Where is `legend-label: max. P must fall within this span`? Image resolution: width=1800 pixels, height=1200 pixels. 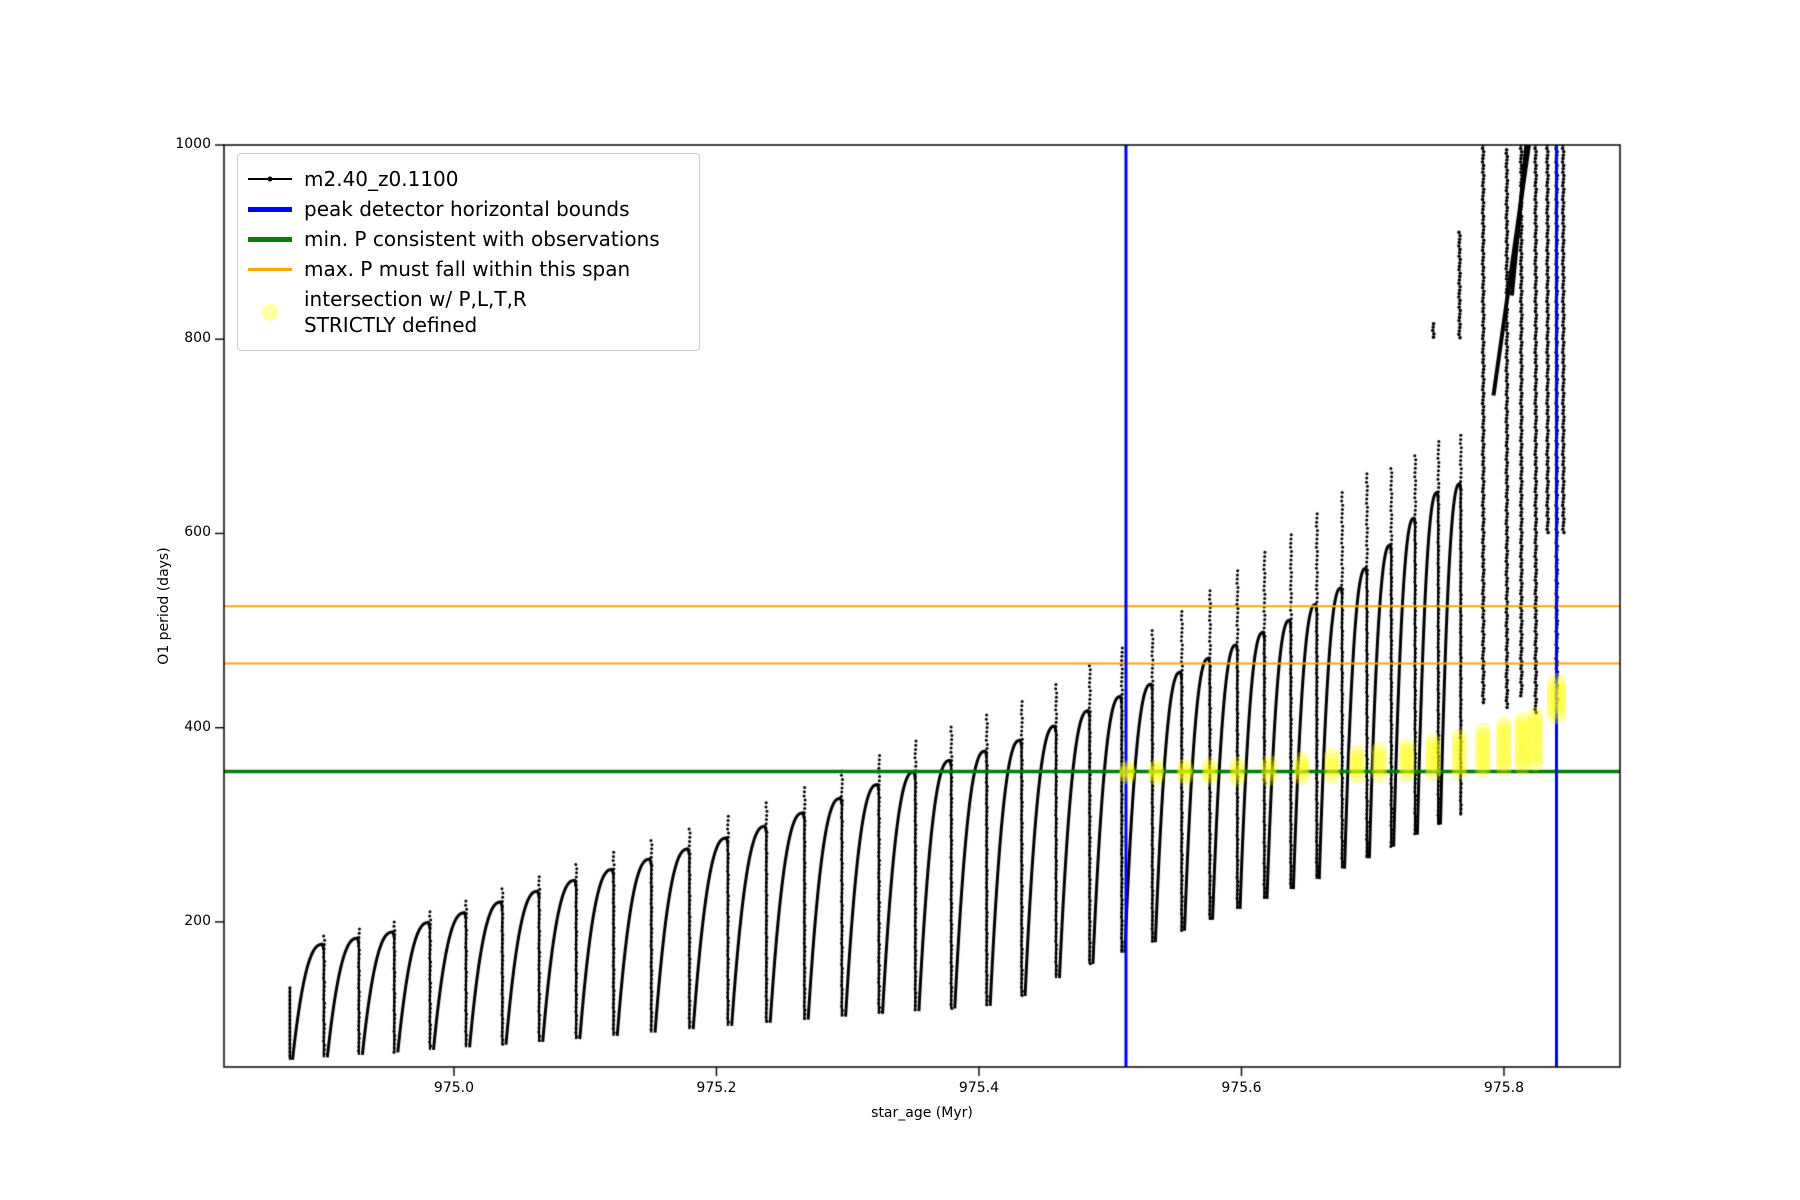
legend-label: max. P must fall within this span is located at coordinates (467, 269).